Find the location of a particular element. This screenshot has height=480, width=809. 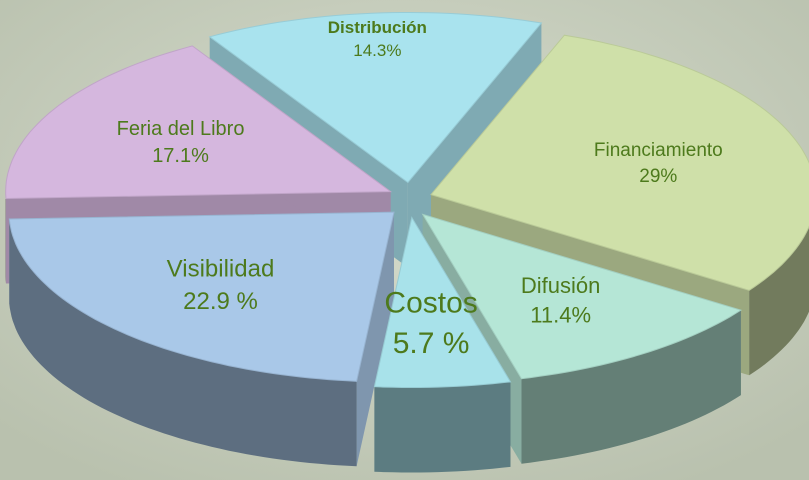

value-label: 14.3% is located at coordinates (377, 50).